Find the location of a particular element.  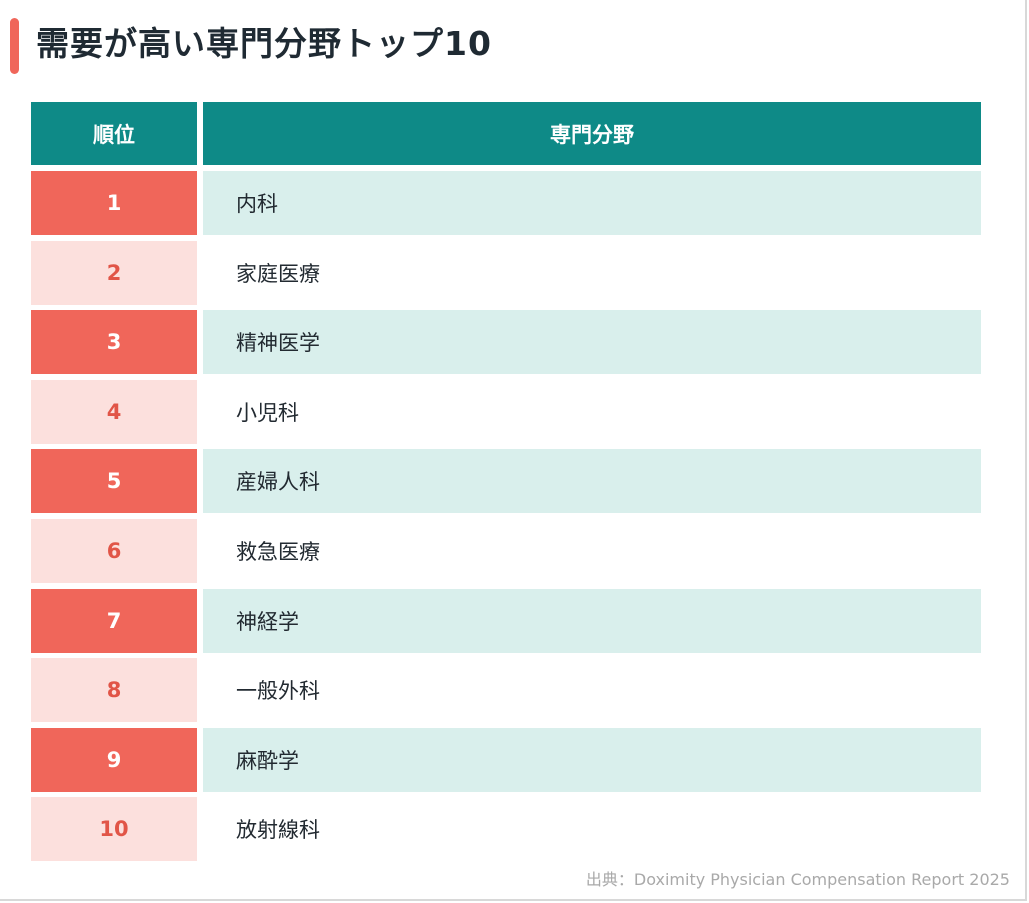

rank-cell: 7 is located at coordinates (114, 621).